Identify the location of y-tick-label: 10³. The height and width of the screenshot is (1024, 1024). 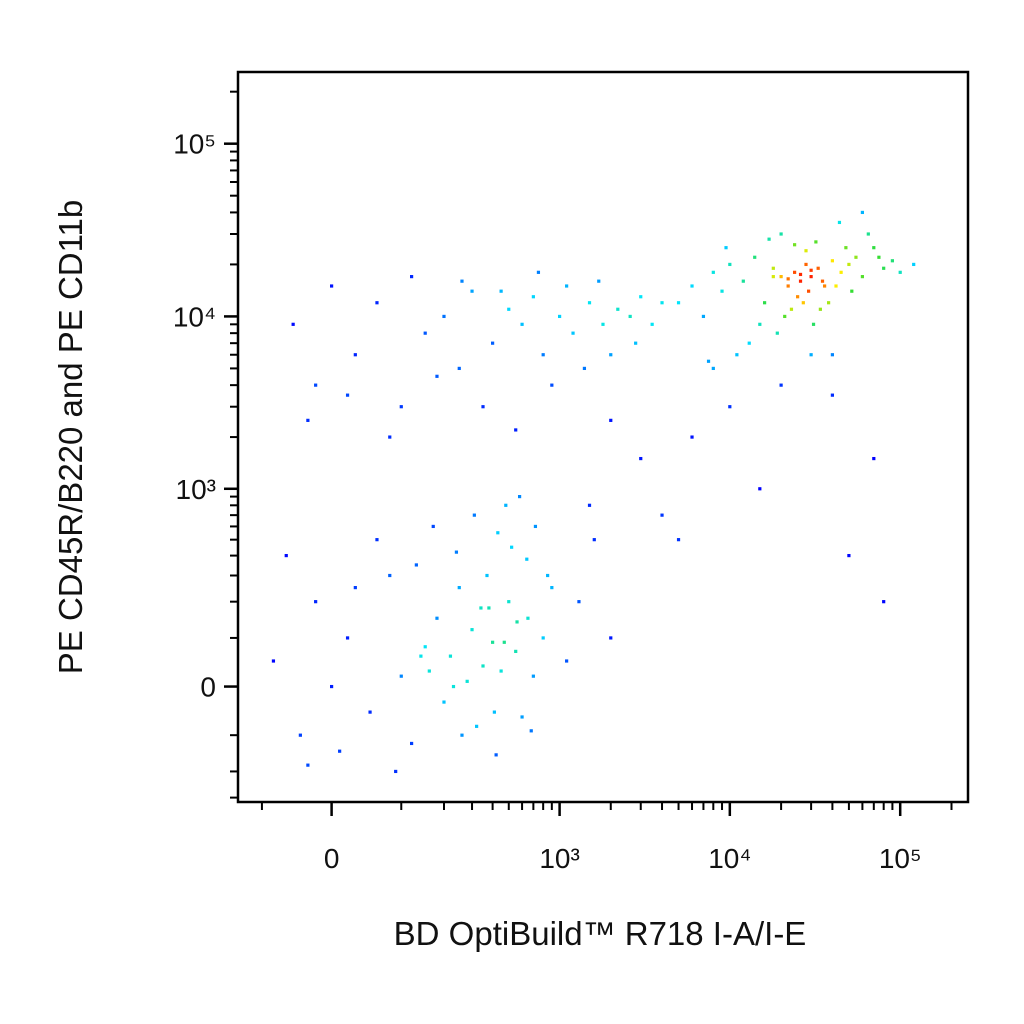
(196, 489).